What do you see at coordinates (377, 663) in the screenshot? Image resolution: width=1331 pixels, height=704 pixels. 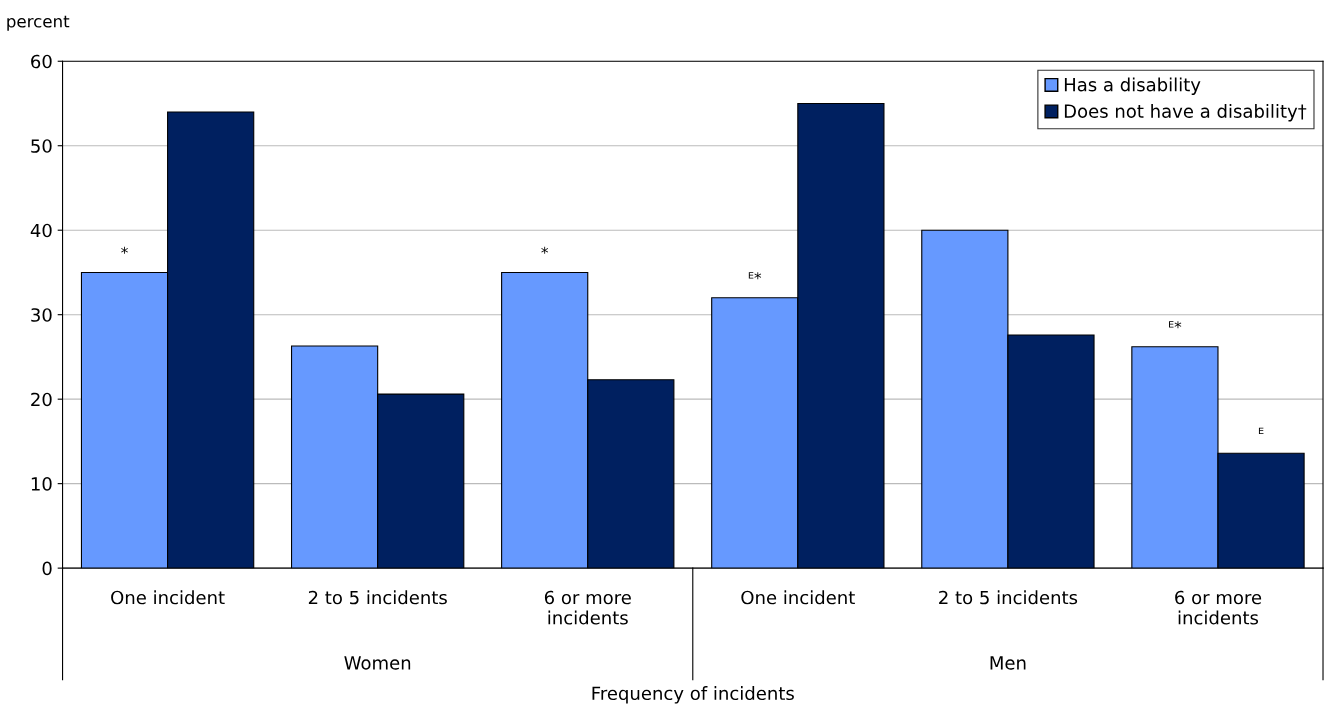 I see `text: Women` at bounding box center [377, 663].